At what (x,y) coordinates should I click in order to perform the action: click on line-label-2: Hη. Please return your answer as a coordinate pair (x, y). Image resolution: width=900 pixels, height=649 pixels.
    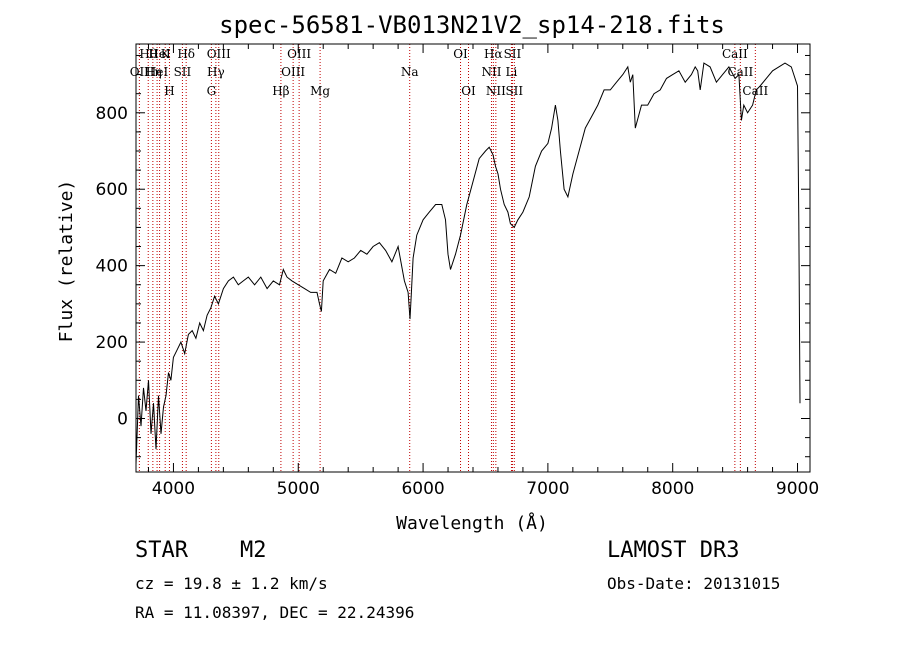
    Looking at the image, I should click on (153, 72).